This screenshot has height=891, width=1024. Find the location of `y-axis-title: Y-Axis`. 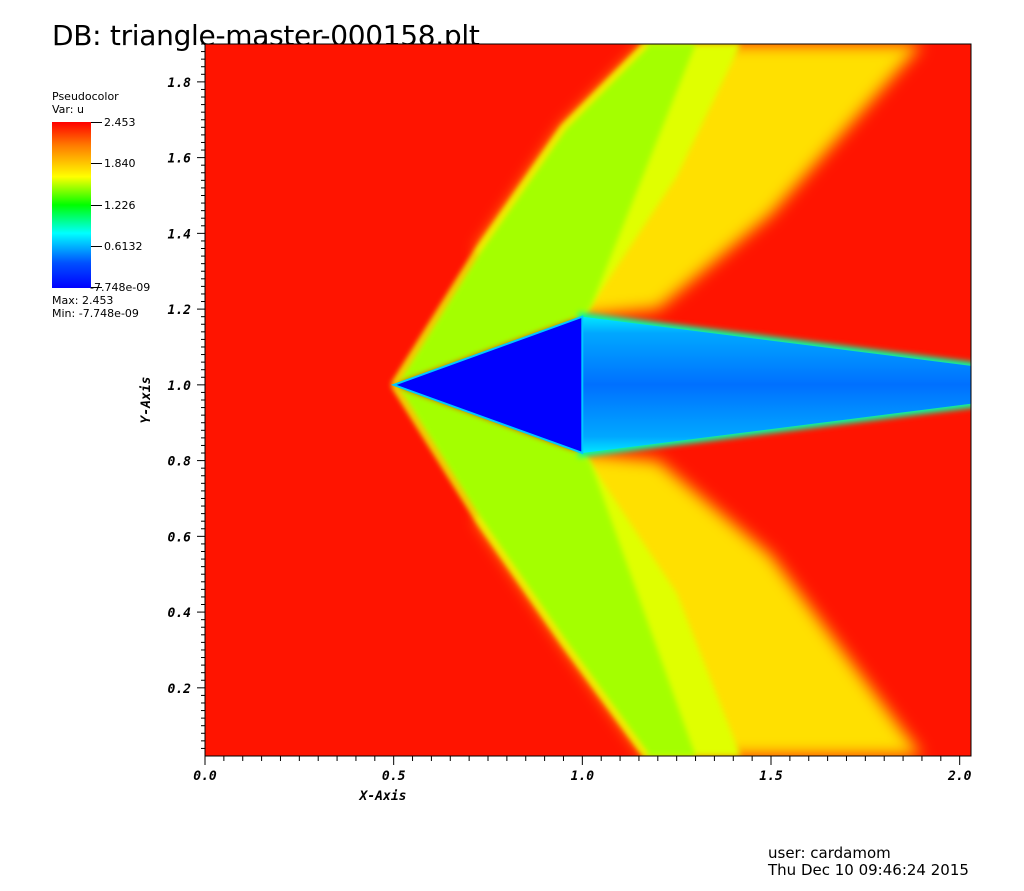

y-axis-title: Y-Axis is located at coordinates (146, 400).